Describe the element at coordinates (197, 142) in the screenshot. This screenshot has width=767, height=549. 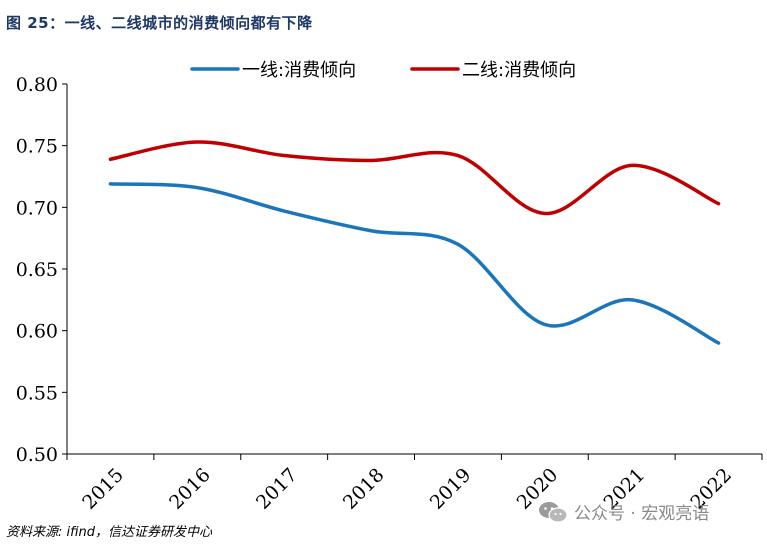
I see `data-point-s2-2016` at that location.